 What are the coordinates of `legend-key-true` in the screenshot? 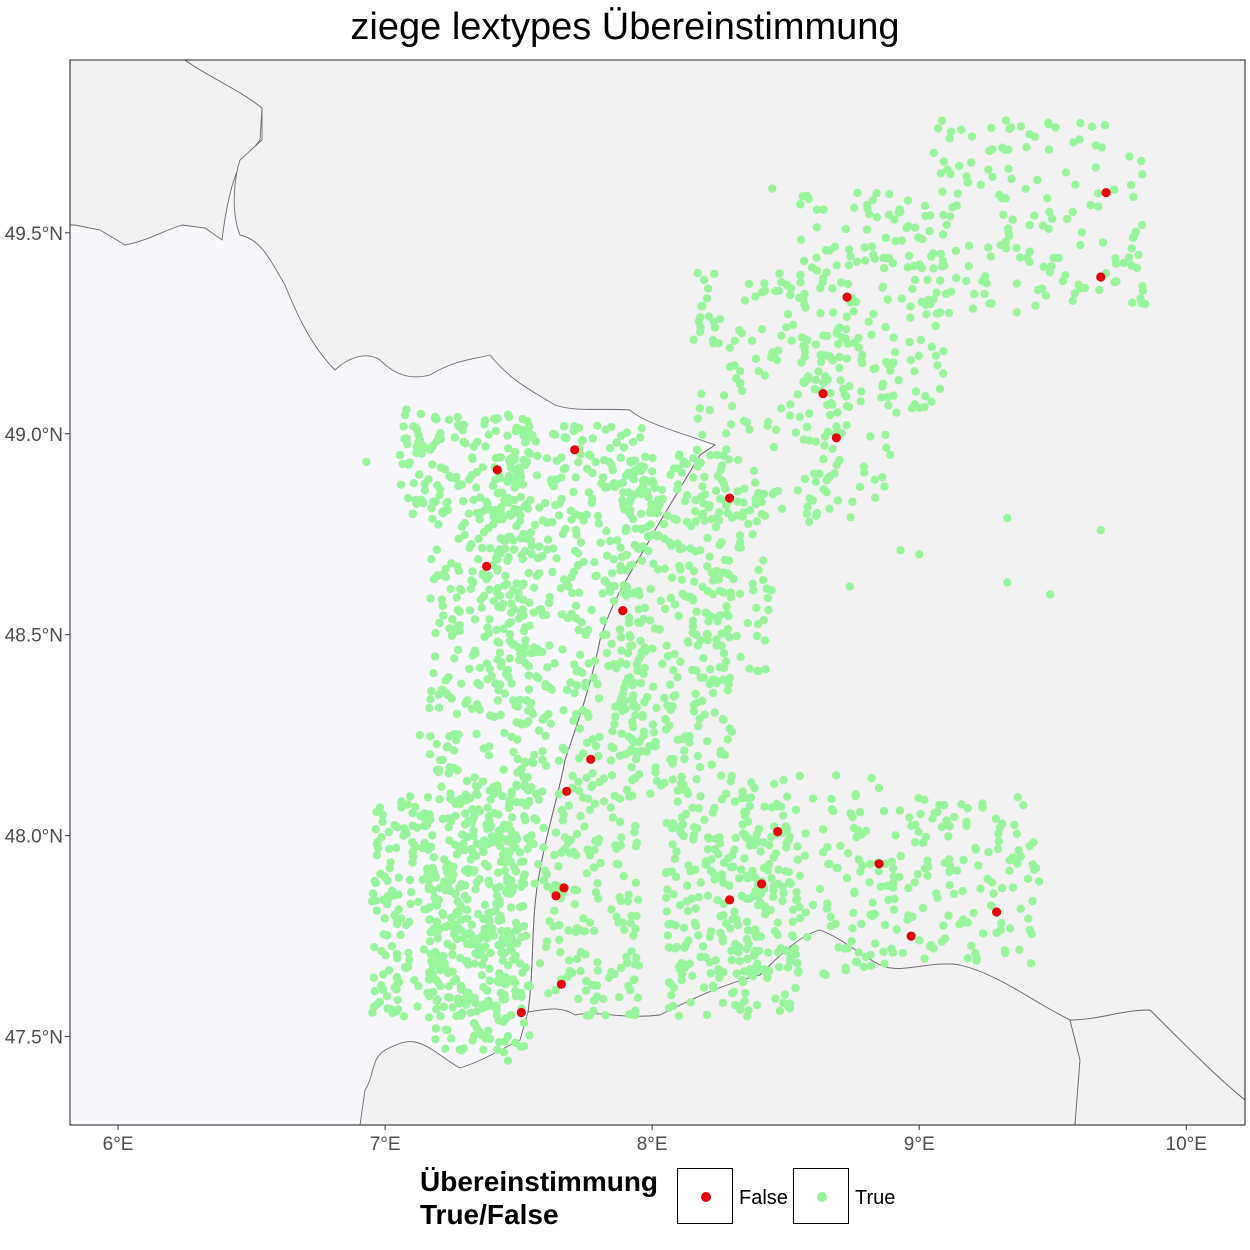 It's located at (821, 1196).